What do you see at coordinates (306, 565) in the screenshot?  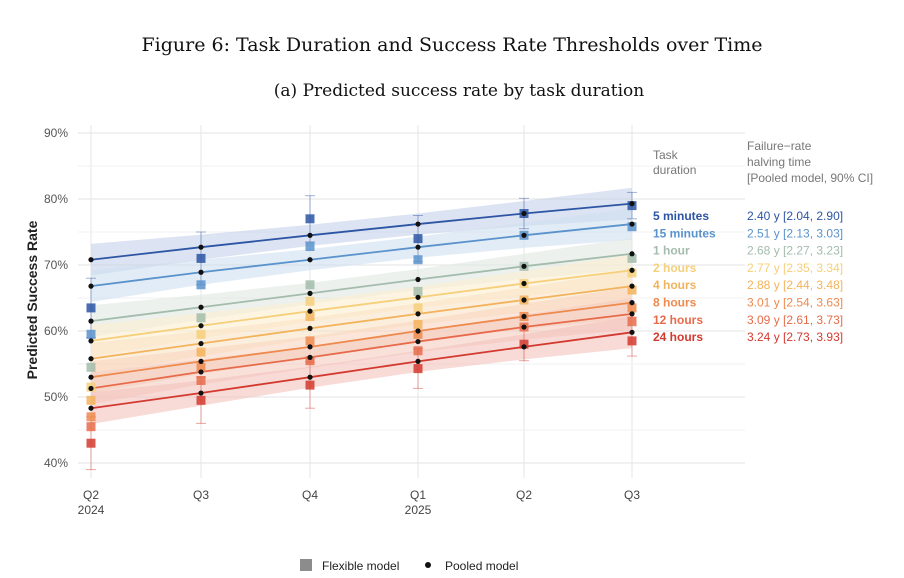 I see `legend-flexible-marker` at bounding box center [306, 565].